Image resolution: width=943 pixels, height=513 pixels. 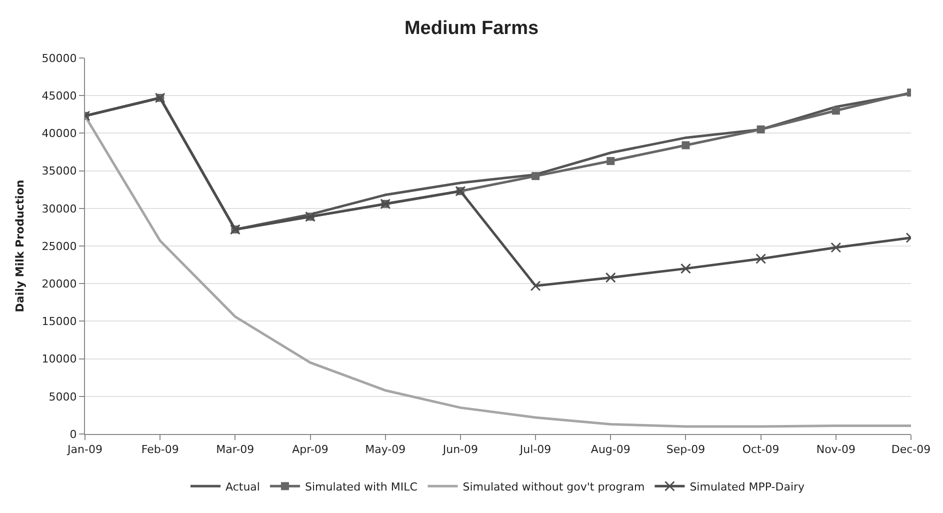 What do you see at coordinates (235, 449) in the screenshot?
I see `x-tick-label: Mar-09` at bounding box center [235, 449].